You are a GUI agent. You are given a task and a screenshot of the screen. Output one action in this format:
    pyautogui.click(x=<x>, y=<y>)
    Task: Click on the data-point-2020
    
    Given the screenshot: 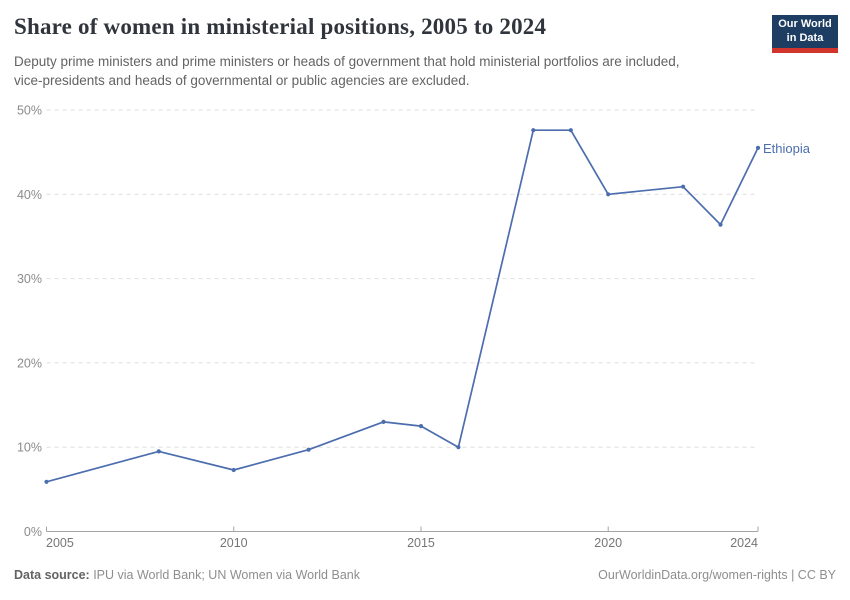 What is the action you would take?
    pyautogui.click(x=608, y=194)
    